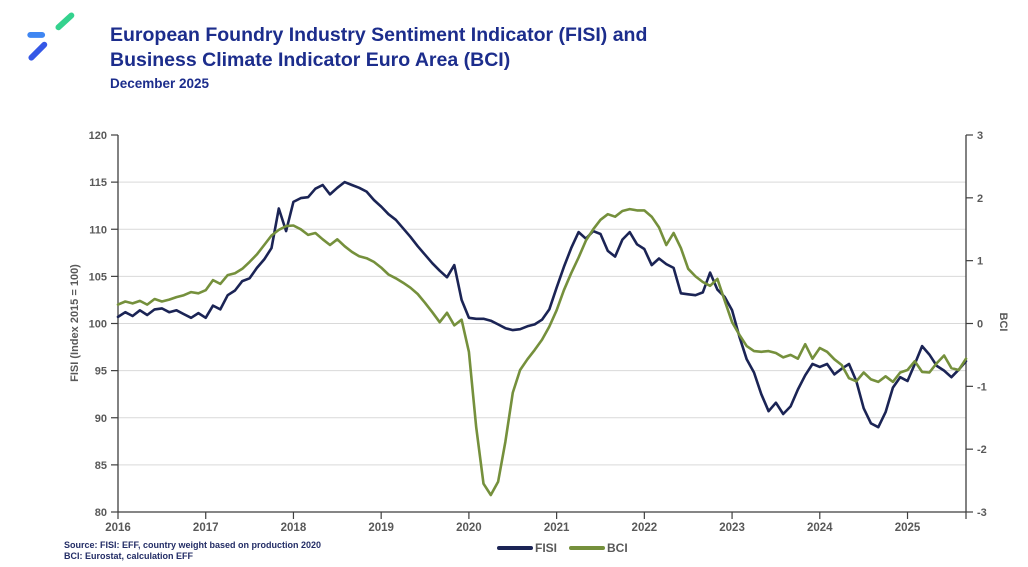 This screenshot has height=567, width=1028. Describe the element at coordinates (982, 450) in the screenshot. I see `tick-label: -2` at that location.